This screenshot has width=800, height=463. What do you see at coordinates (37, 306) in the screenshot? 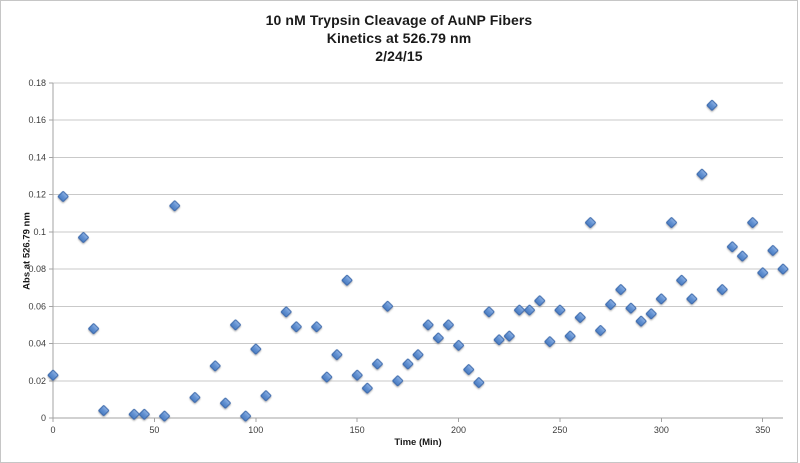
I see `y-tick-label: 0.06` at bounding box center [37, 306].